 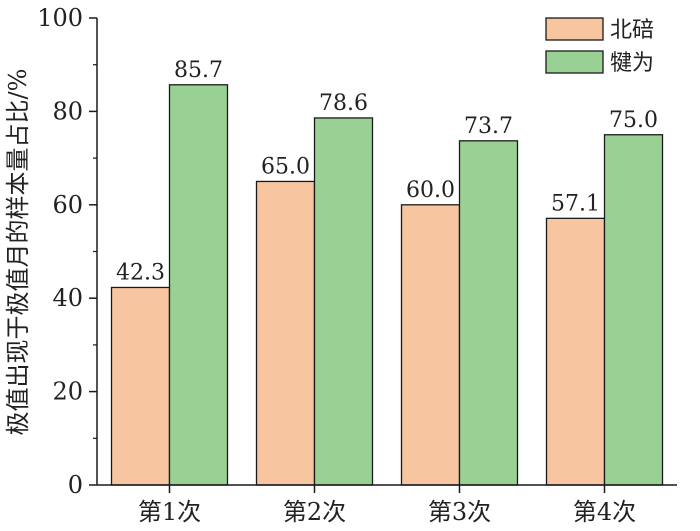 What do you see at coordinates (574, 62) in the screenshot?
I see `legend-swatch-qianwei` at bounding box center [574, 62].